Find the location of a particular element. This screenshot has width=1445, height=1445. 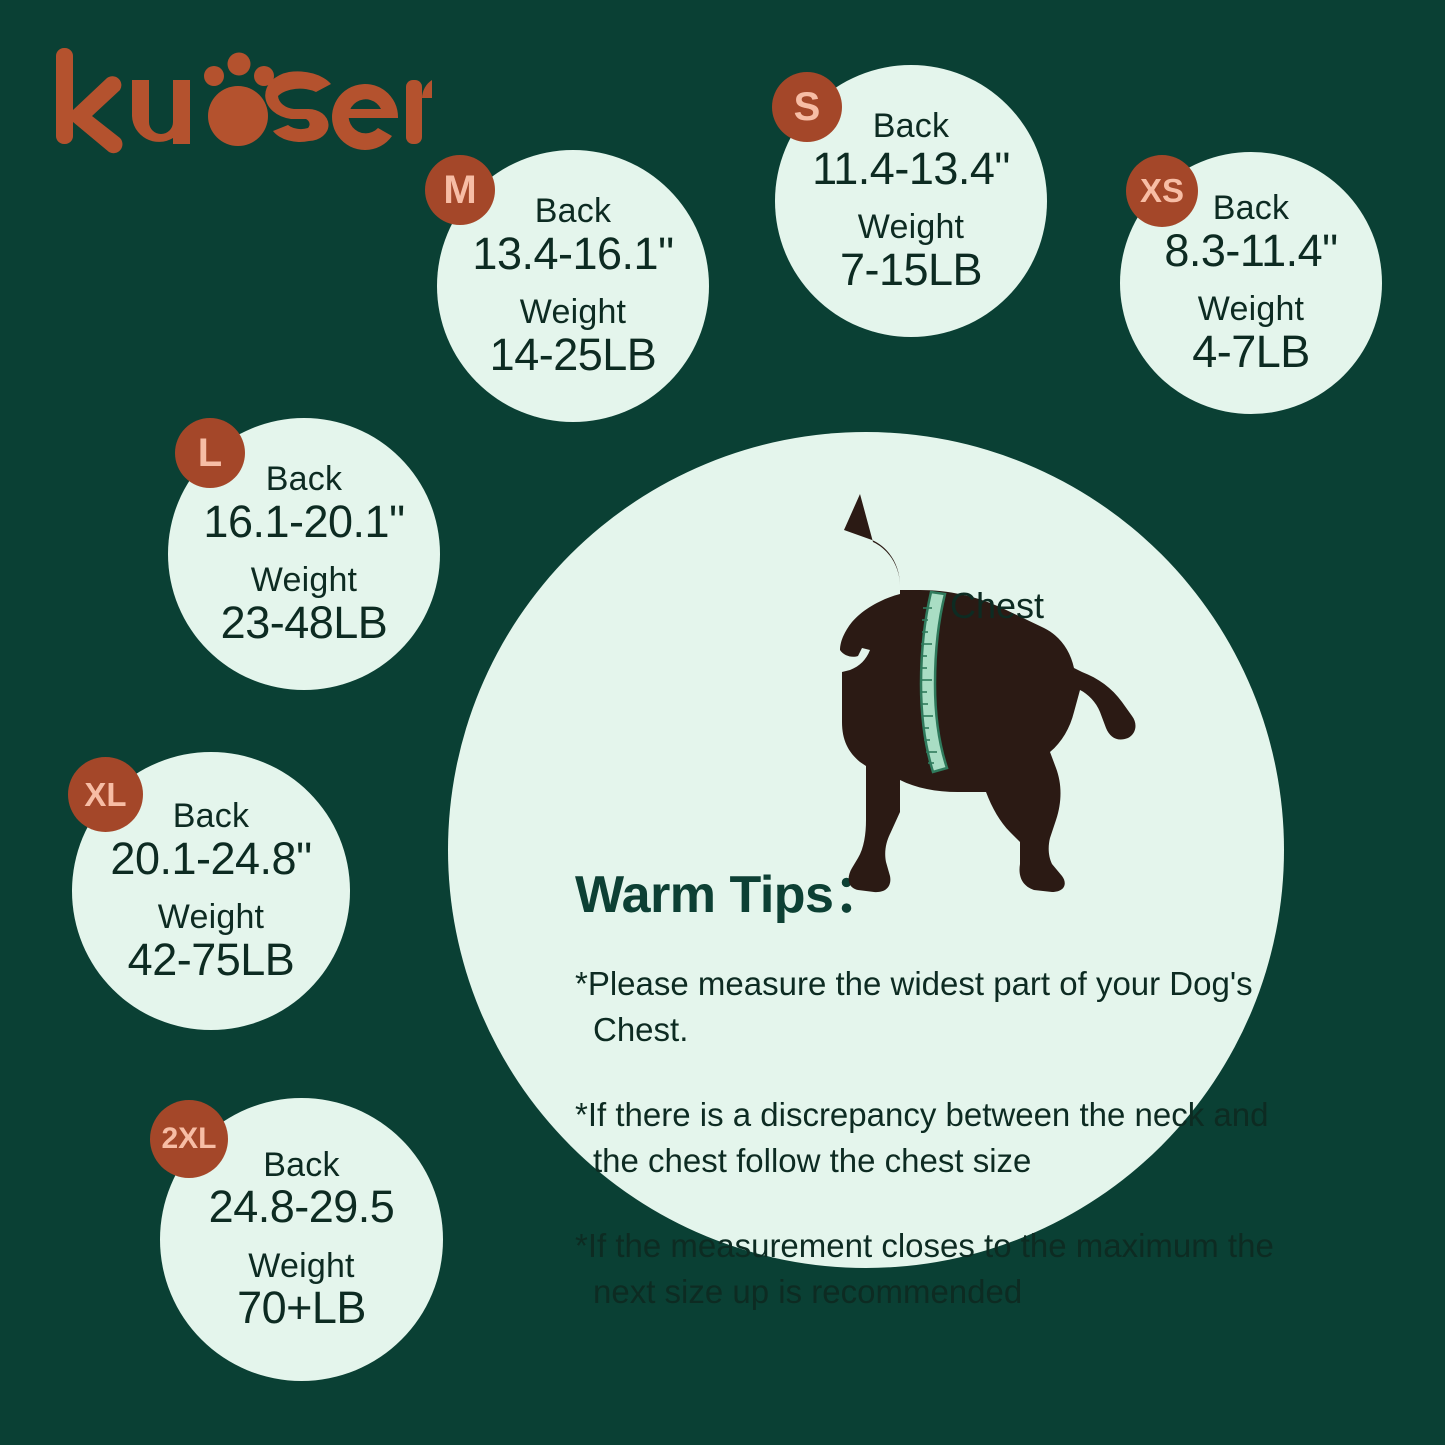

weight-label-s: Weight is located at coordinates (911, 227).